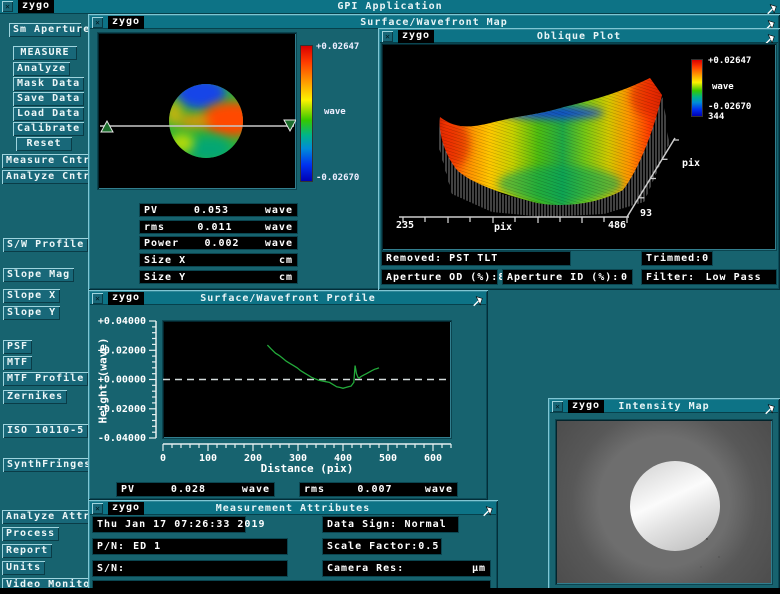 Image resolution: width=780 pixels, height=594 pixels. What do you see at coordinates (46, 431) in the screenshot?
I see `sidebar-button-iso-10110-5: ISO 10110-5` at bounding box center [46, 431].